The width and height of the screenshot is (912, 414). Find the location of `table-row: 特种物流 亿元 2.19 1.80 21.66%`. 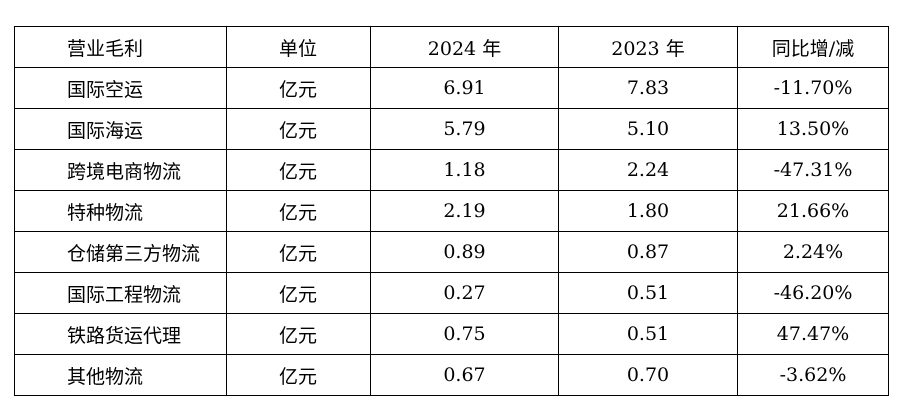

table-row: 特种物流 亿元 2.19 1.80 21.66% is located at coordinates (451, 211).